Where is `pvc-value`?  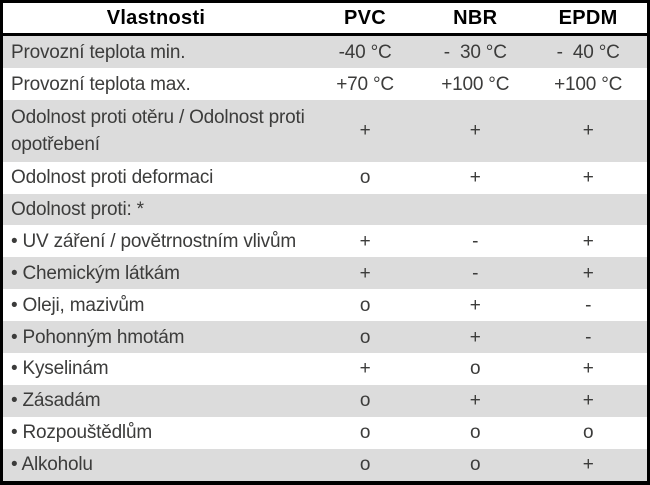 pvc-value is located at coordinates (365, 210).